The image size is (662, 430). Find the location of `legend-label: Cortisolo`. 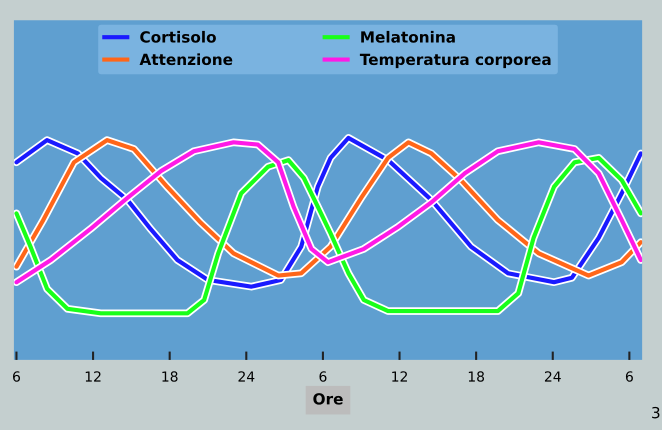

legend-label: Cortisolo is located at coordinates (178, 36).